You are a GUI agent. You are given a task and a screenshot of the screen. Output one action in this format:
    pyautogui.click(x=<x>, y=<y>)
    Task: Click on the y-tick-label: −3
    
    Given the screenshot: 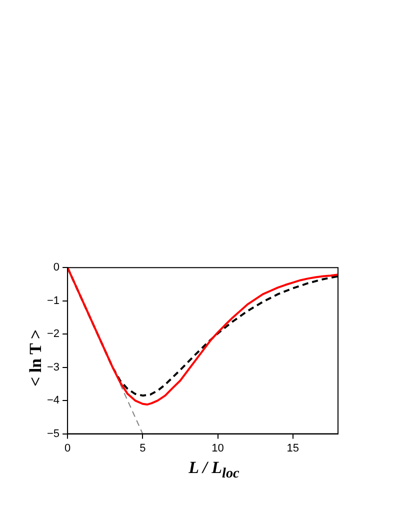 What is the action you would take?
    pyautogui.click(x=53, y=367)
    